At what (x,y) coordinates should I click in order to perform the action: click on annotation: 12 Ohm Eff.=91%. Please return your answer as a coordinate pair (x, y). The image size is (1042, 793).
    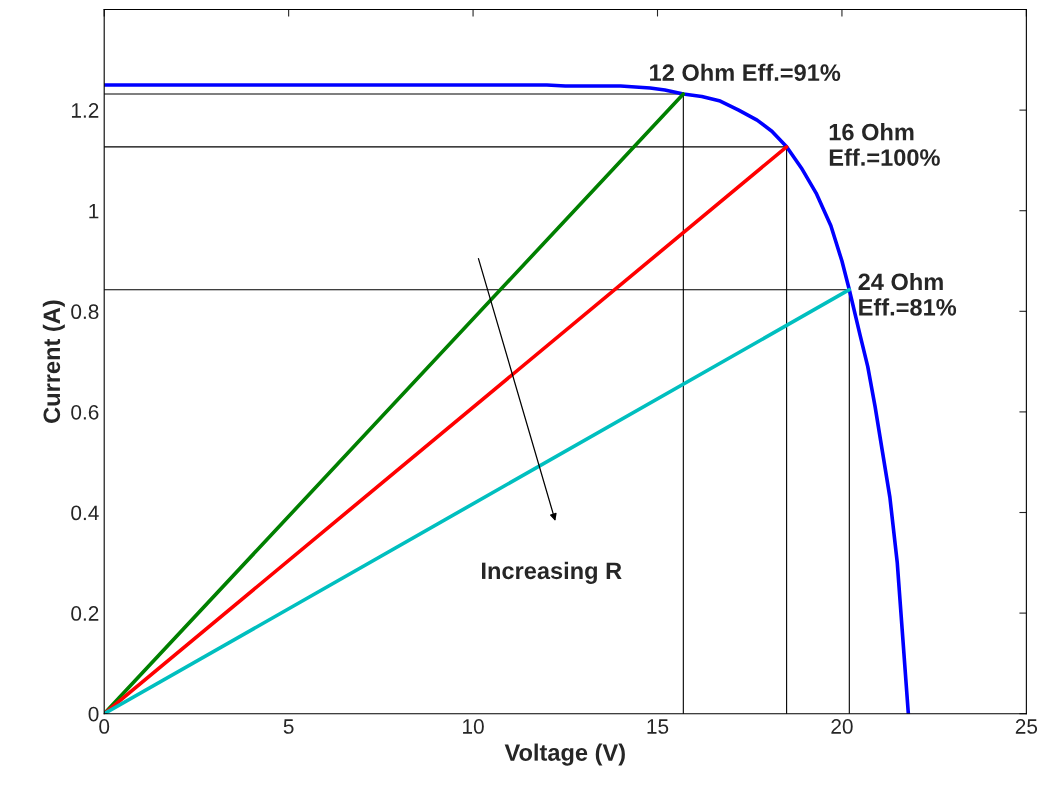
    Looking at the image, I should click on (745, 72).